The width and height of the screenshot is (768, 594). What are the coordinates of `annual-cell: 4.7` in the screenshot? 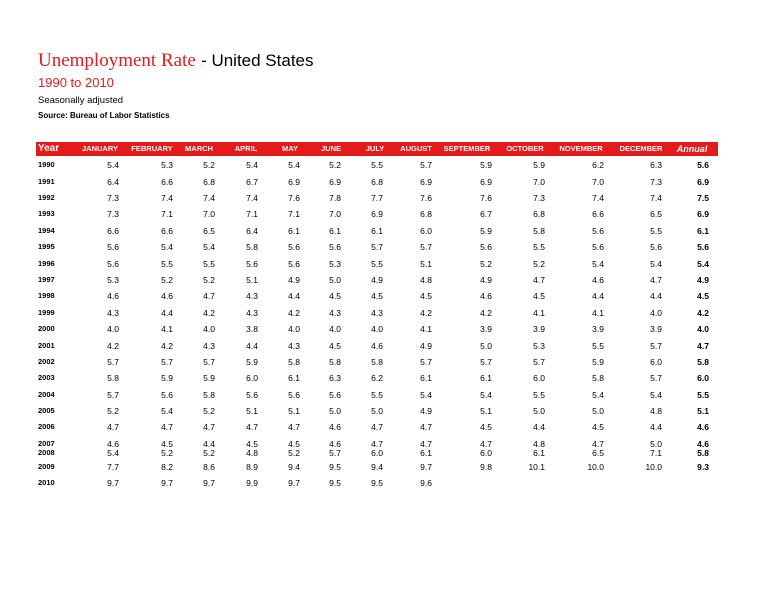 It's located at (703, 346).